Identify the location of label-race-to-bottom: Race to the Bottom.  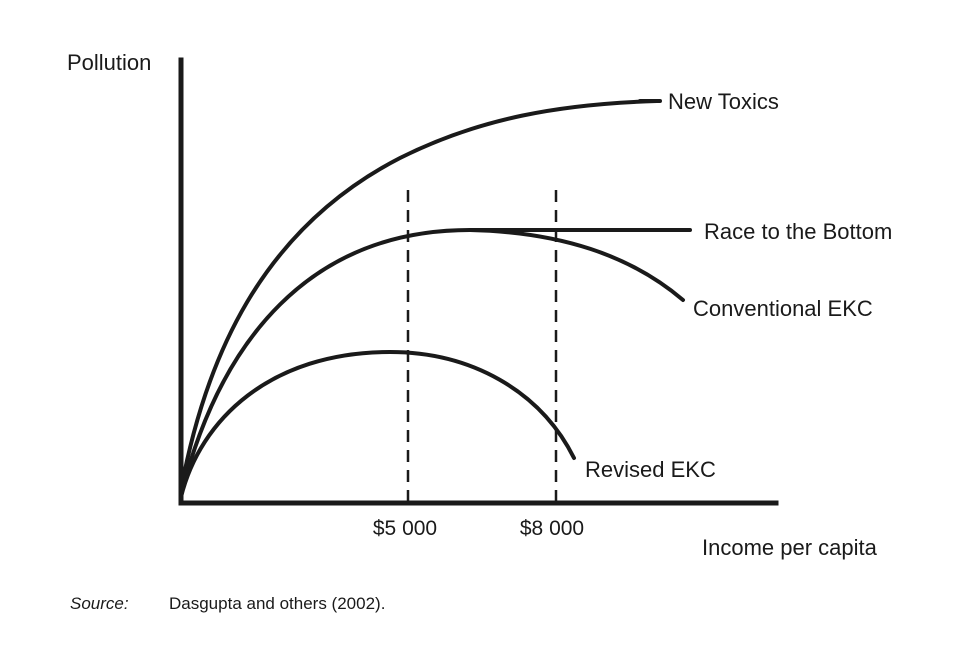
(798, 231).